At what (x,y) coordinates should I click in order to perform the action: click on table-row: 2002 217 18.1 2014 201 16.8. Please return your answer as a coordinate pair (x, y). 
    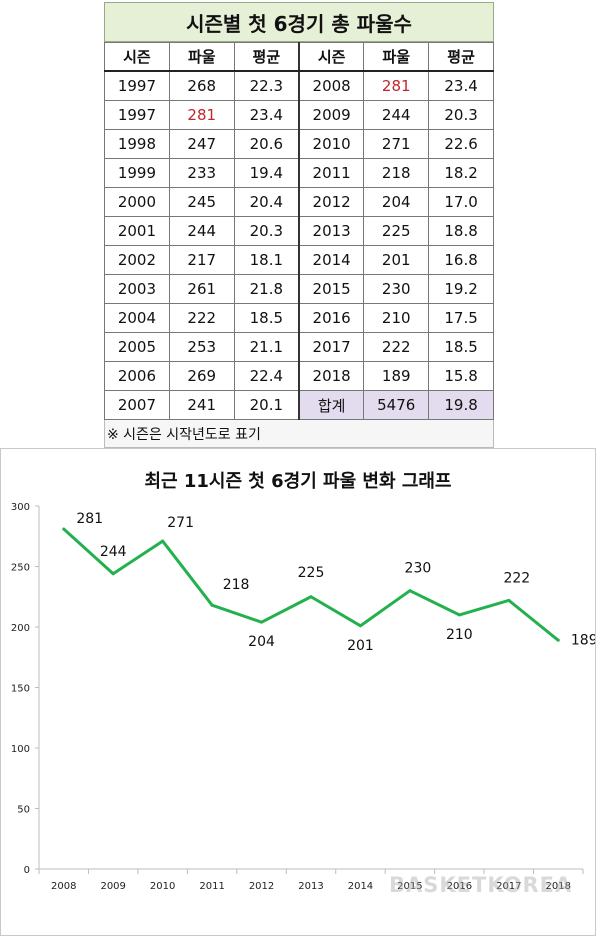
    Looking at the image, I should click on (299, 260).